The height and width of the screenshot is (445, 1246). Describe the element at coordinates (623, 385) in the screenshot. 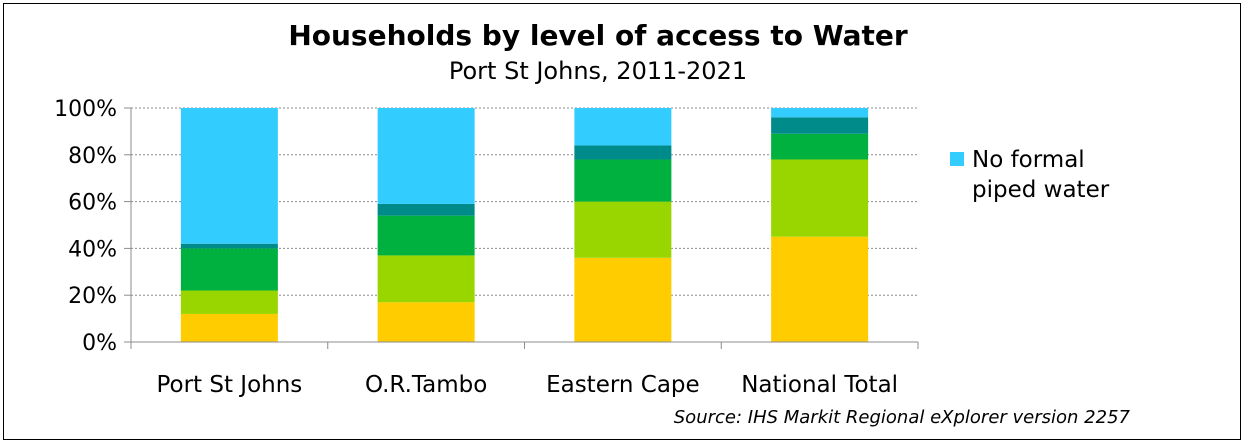

I see `x-category-label: Eastern Cape` at that location.